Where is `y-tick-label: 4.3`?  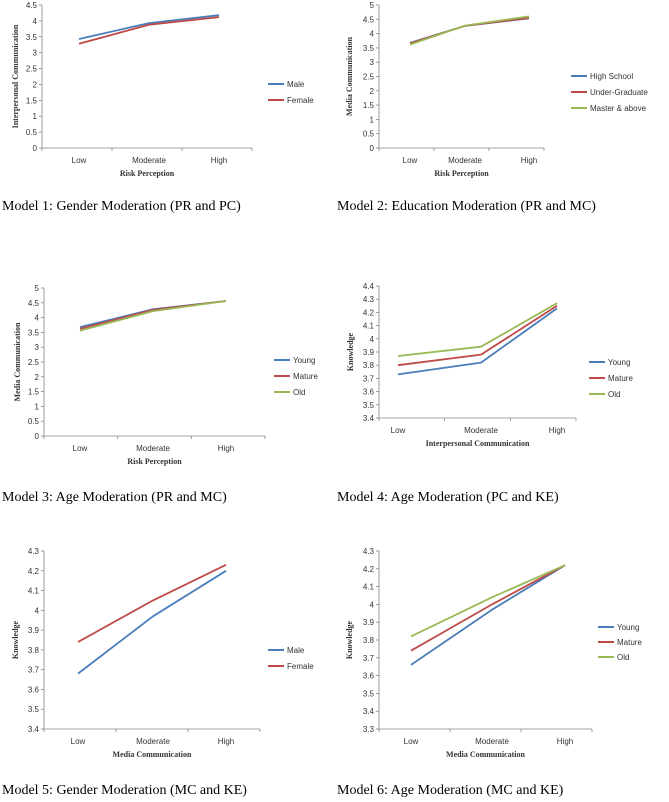
y-tick-label: 4.3 is located at coordinates (369, 551).